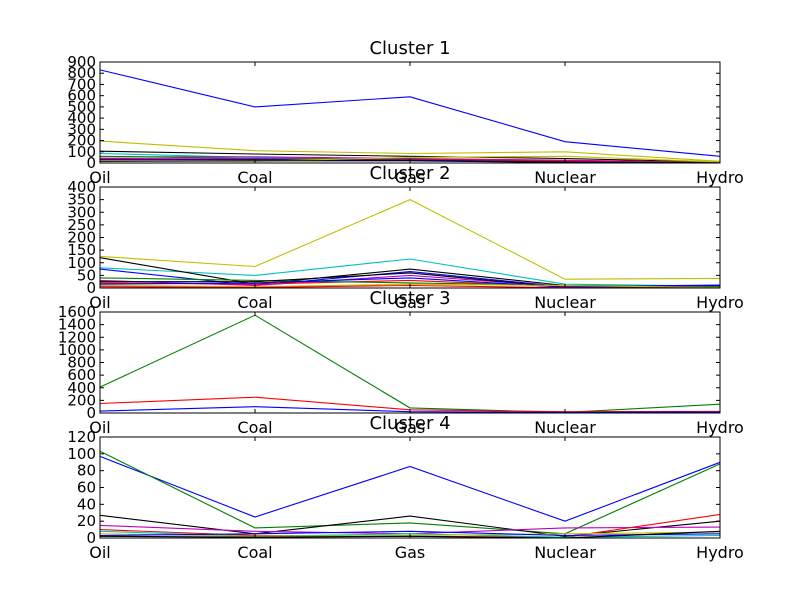  What do you see at coordinates (77, 350) in the screenshot?
I see `y-tick-label: 1000` at bounding box center [77, 350].